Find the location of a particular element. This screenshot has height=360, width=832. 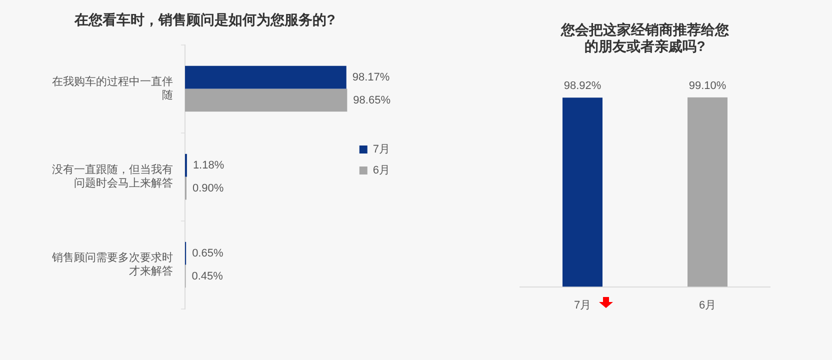

data-label: 99.10% is located at coordinates (707, 86).